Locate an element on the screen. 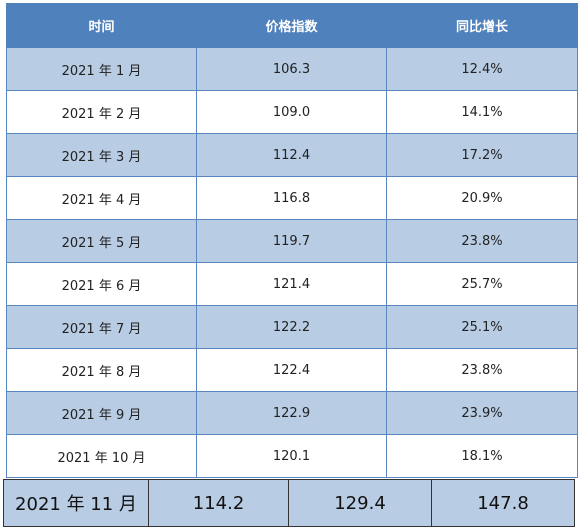 The width and height of the screenshot is (579, 530). cell-growth: 20.9% is located at coordinates (482, 198).